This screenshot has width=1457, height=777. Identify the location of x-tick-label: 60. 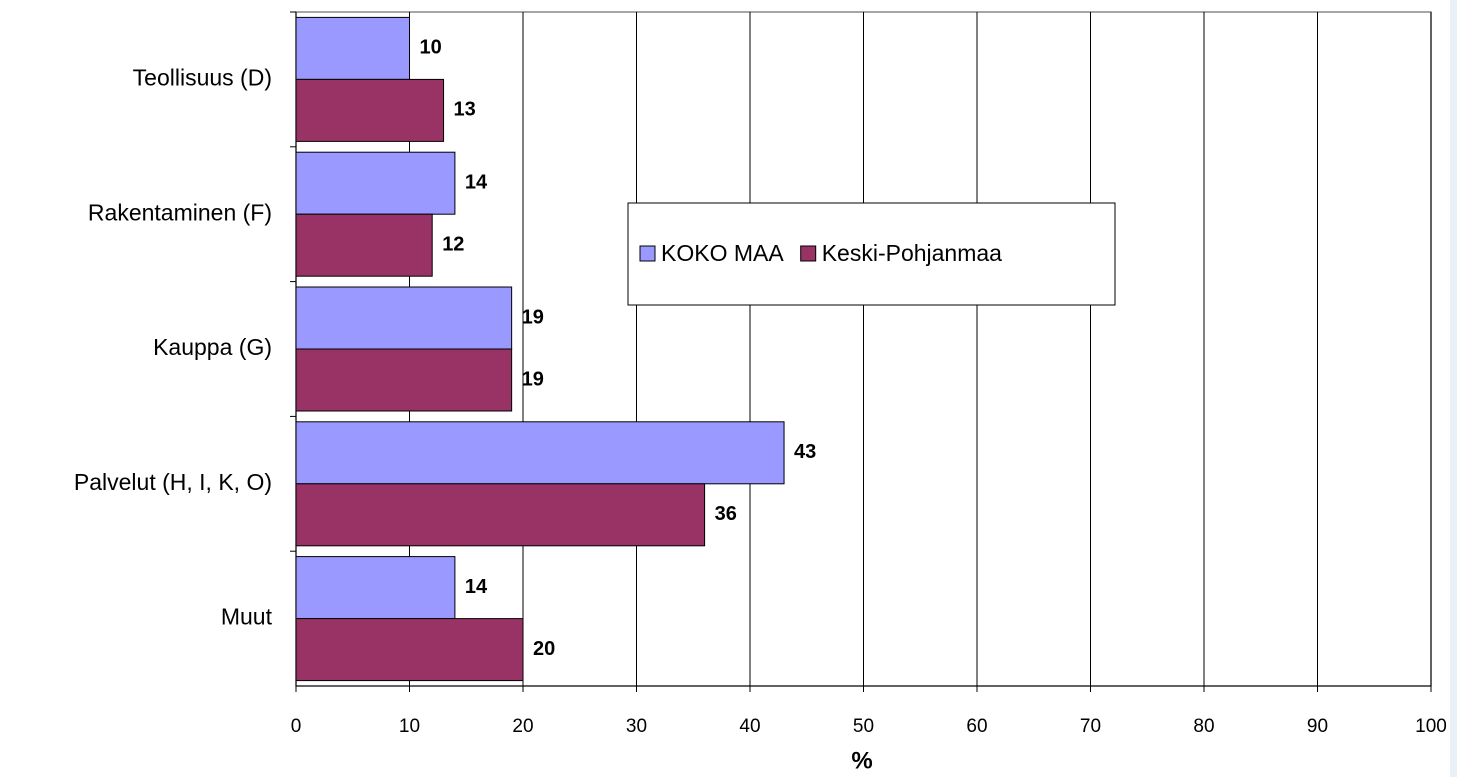
(976, 726).